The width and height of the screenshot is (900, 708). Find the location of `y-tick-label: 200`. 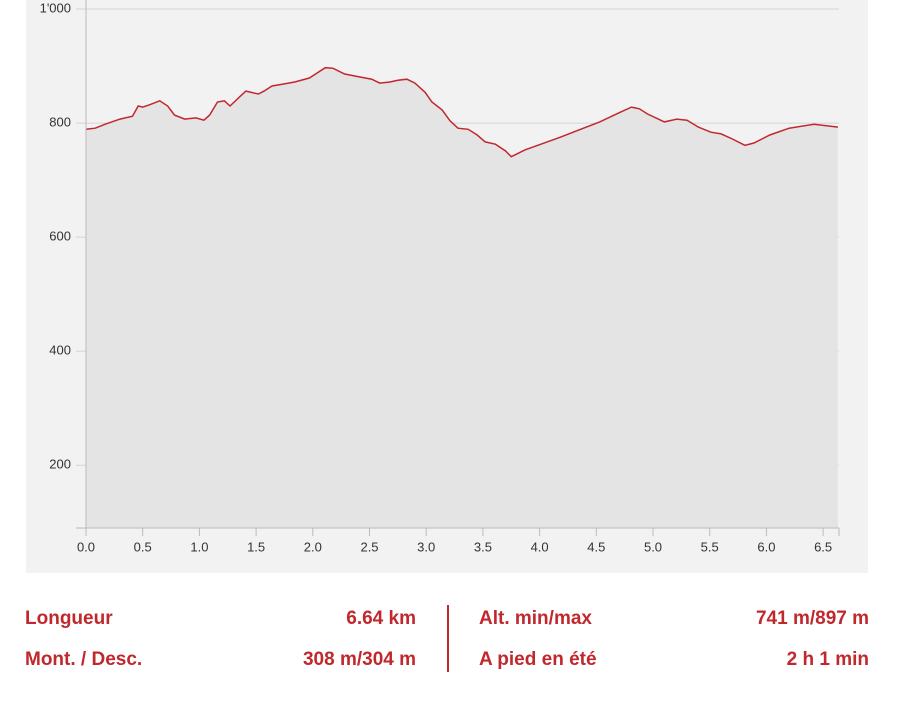

y-tick-label: 200 is located at coordinates (60, 464).